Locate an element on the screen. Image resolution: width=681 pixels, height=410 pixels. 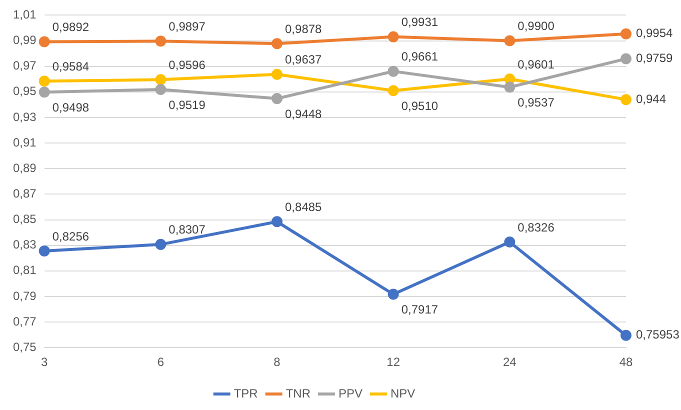
data-label: 0,8256 is located at coordinates (71, 236).